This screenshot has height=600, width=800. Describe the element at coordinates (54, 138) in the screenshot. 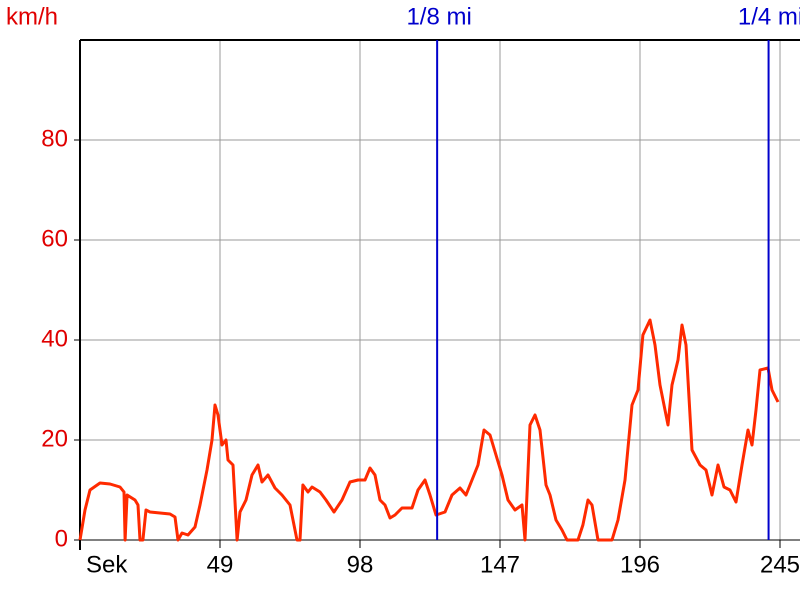

I see `y-tick-label: 80` at that location.